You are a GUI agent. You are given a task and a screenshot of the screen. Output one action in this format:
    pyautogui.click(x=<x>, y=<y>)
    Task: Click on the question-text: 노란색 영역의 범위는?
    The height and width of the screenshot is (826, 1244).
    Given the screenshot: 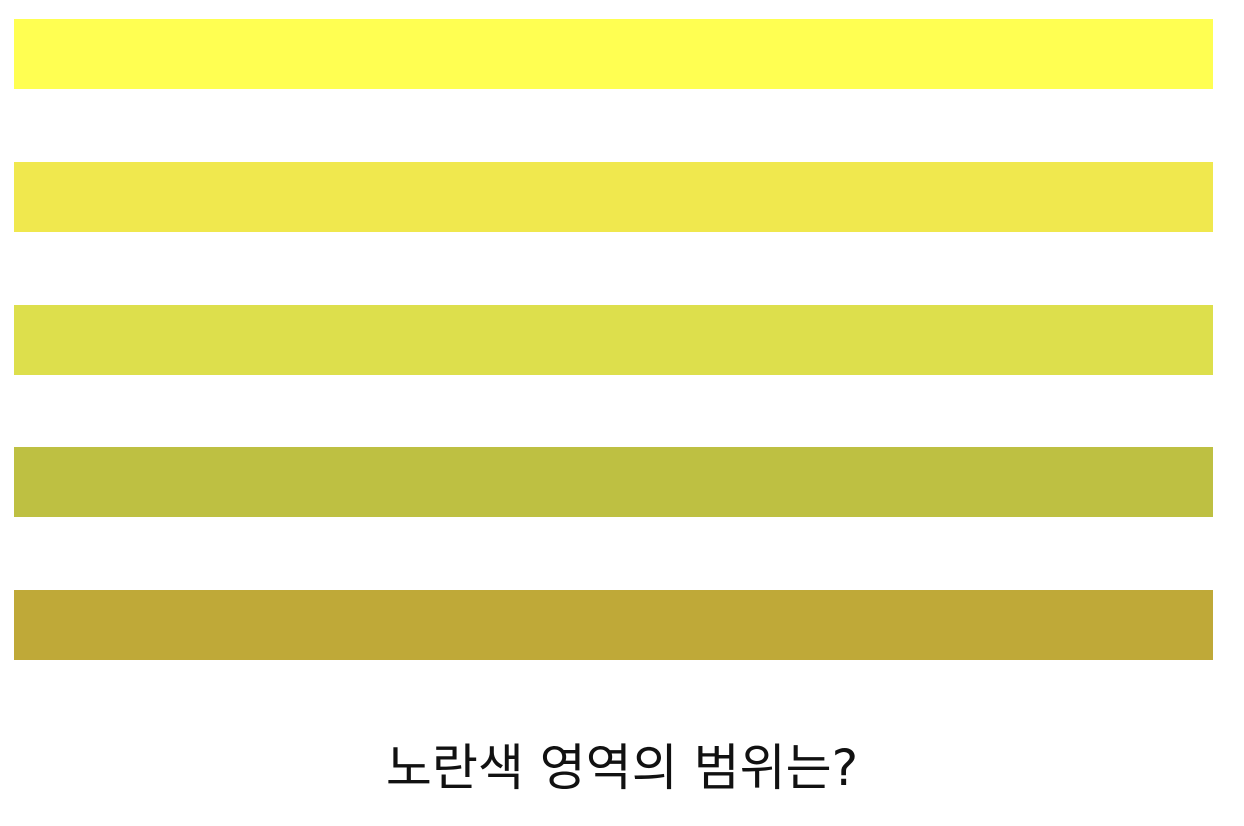 What is the action you would take?
    pyautogui.click(x=622, y=768)
    